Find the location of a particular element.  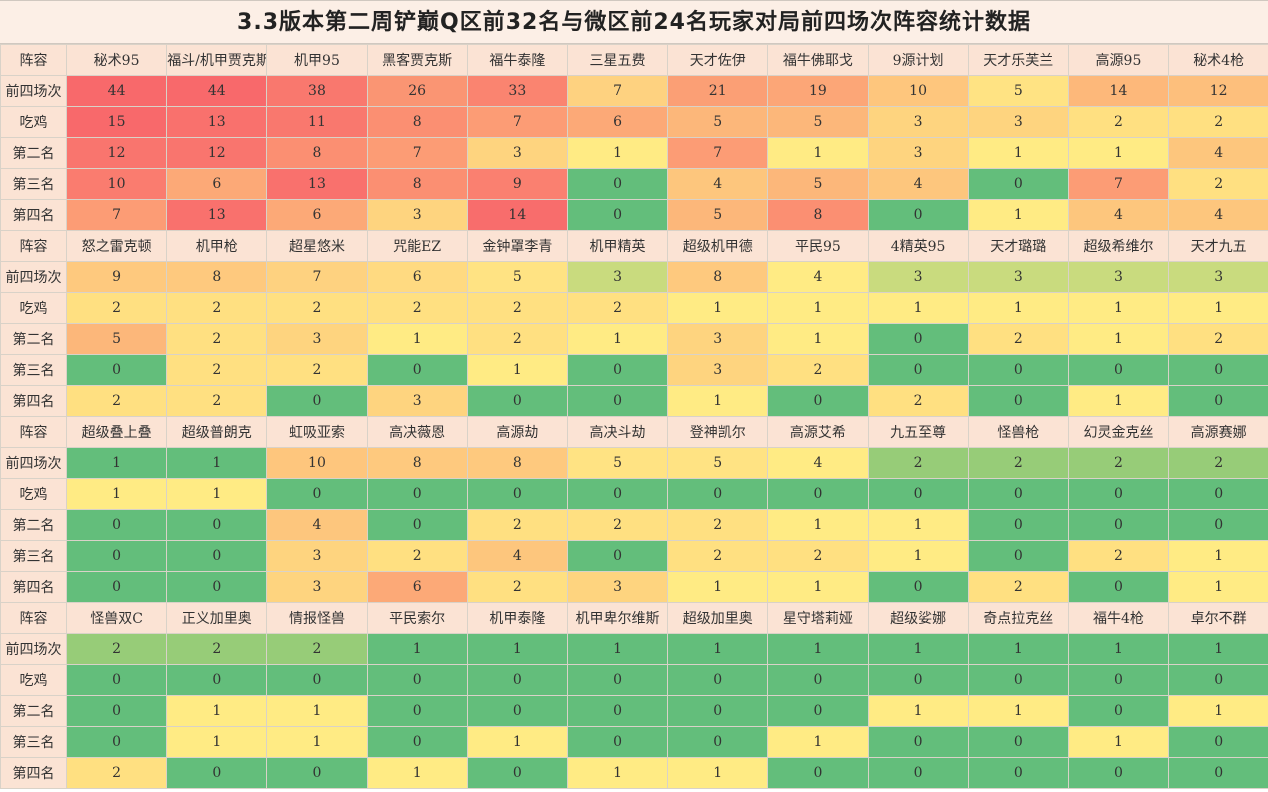

stat-row: 吃鸡 15 13 11 8 7 6 5 5 3 3 2 2 is located at coordinates (634, 122).